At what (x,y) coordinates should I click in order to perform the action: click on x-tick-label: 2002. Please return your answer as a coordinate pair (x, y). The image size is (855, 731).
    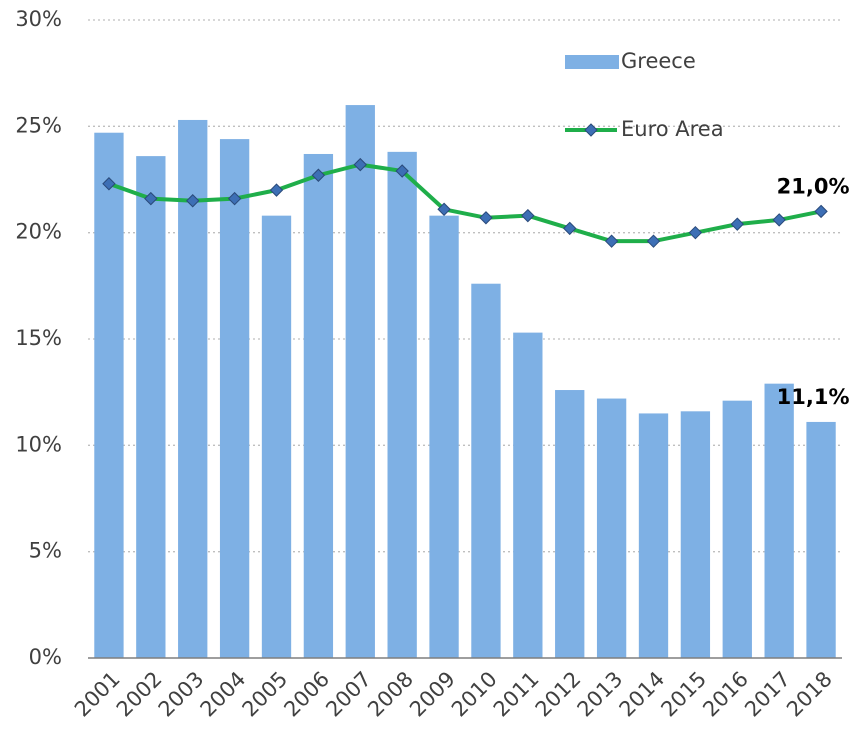
    Looking at the image, I should click on (139, 694).